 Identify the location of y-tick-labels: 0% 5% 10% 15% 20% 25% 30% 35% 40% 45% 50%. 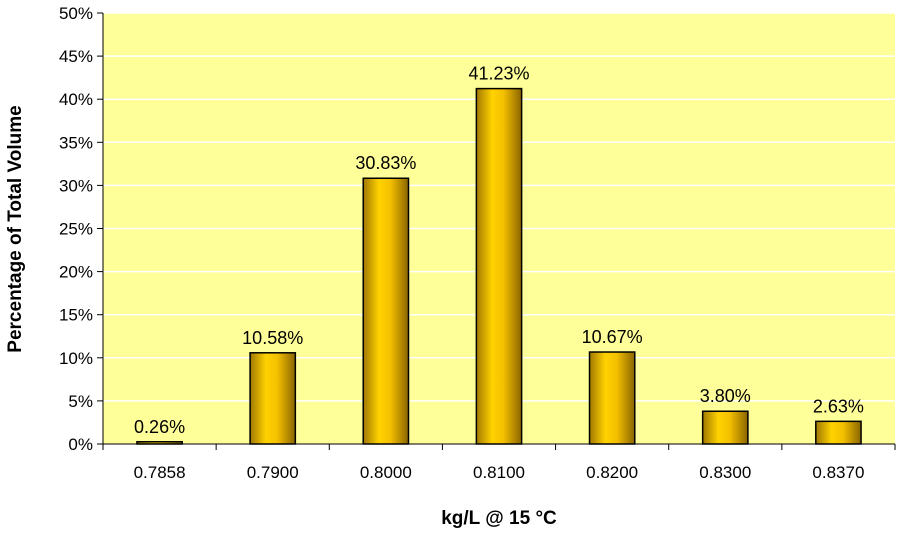
(76, 229).